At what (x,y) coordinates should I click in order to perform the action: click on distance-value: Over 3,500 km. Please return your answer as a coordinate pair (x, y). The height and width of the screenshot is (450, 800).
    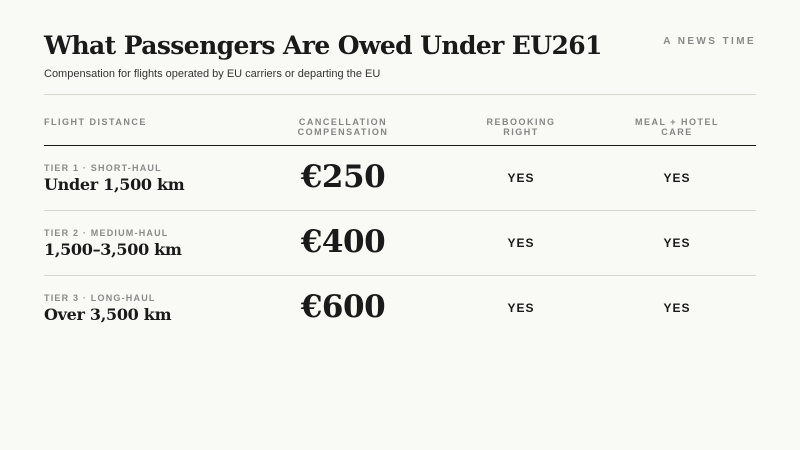
    Looking at the image, I should click on (108, 314).